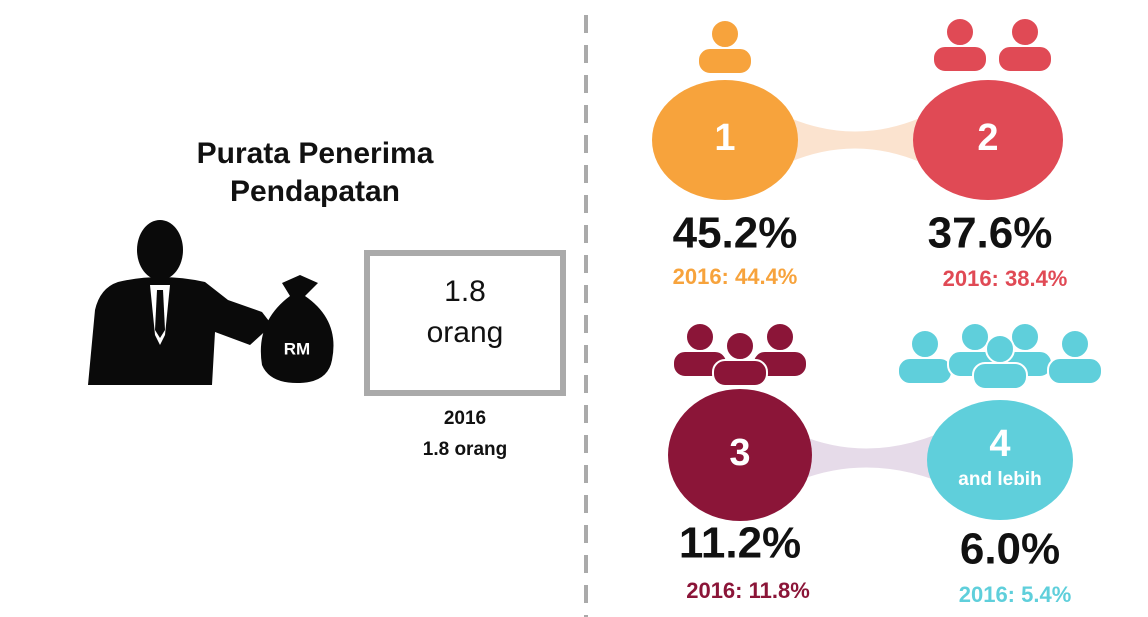 The image size is (1148, 617). I want to click on group-previous: 2016: 5.4%, so click(1015, 594).